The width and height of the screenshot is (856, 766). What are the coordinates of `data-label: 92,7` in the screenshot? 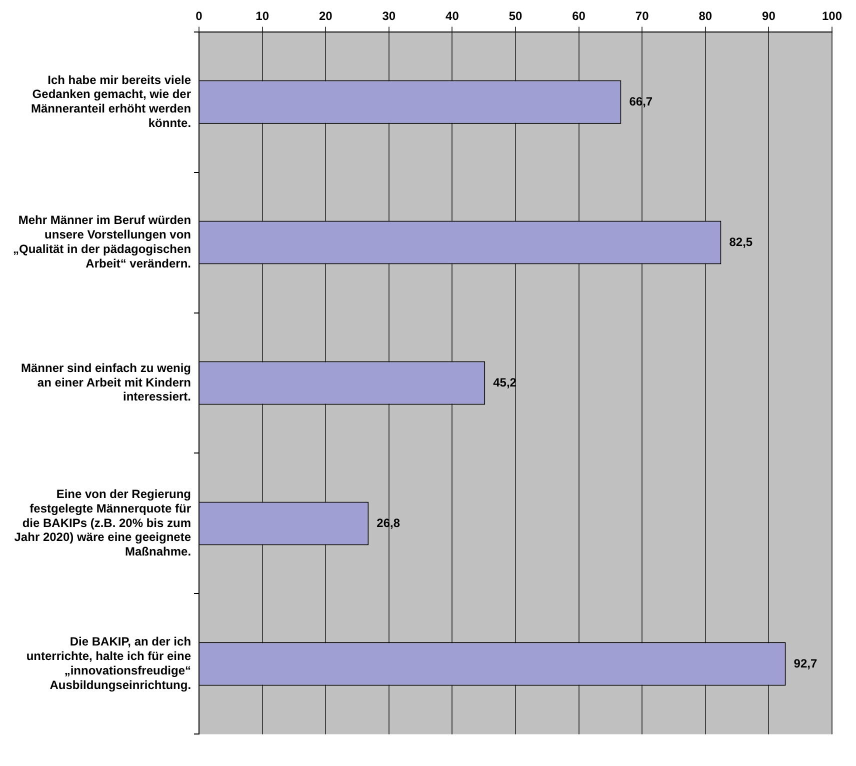 It's located at (806, 663).